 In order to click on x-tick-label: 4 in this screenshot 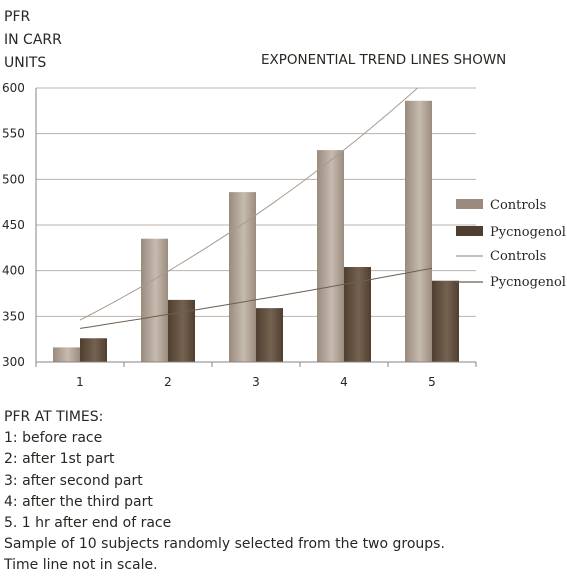, I will do `click(344, 382)`.